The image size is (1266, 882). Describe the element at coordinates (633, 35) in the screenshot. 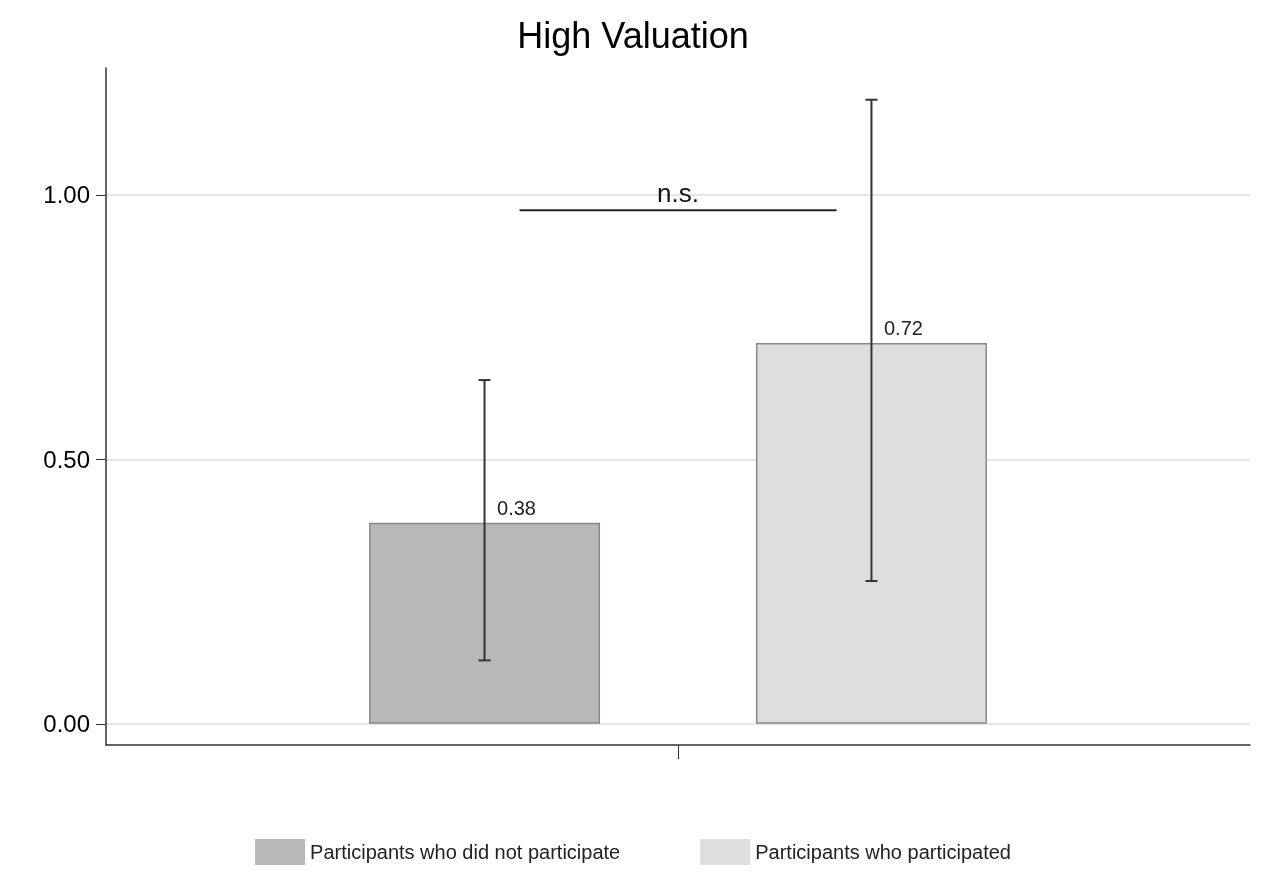

I see `chart-title: High Valuation` at that location.